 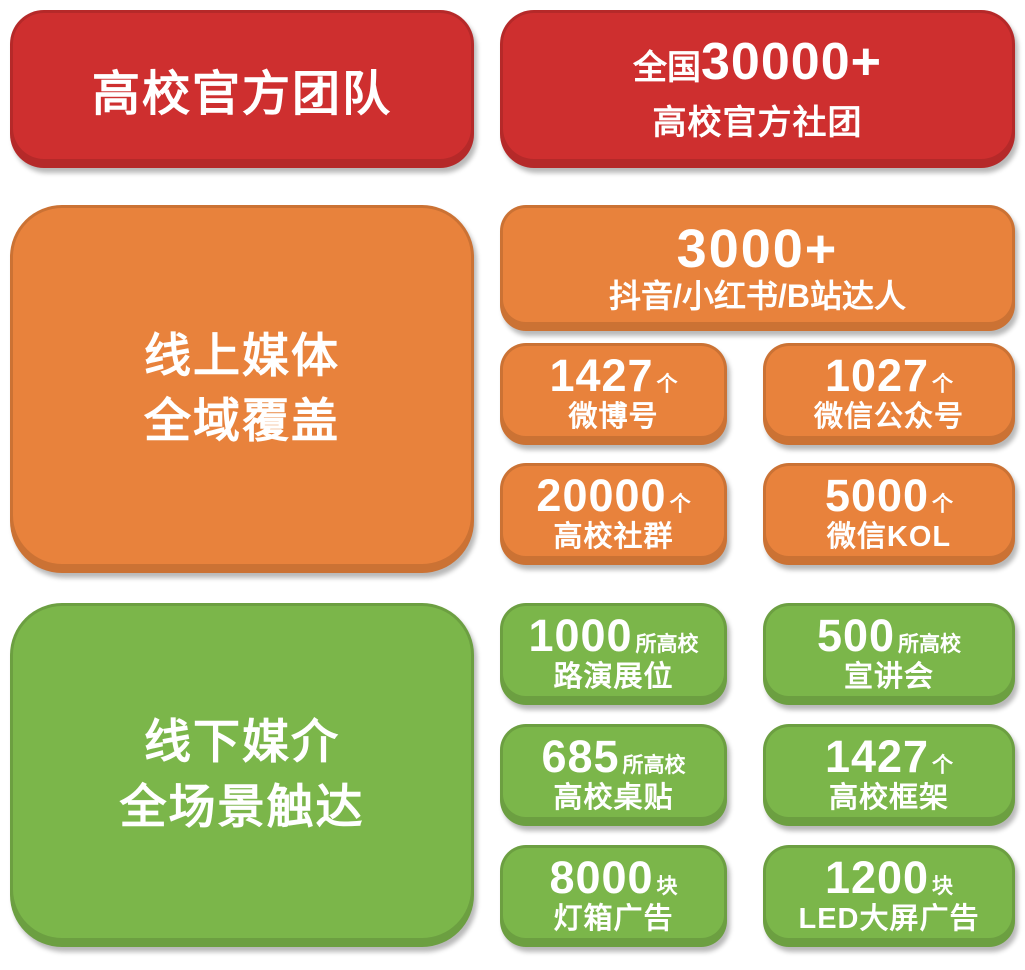 What do you see at coordinates (889, 537) in the screenshot?
I see `stat-label: 微信KOL` at bounding box center [889, 537].